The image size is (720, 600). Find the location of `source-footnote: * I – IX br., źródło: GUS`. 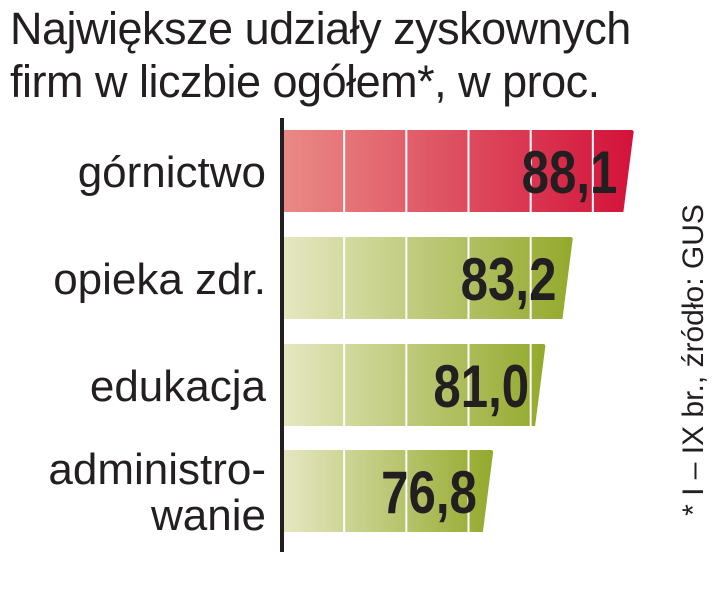

source-footnote: * I – IX br., źródło: GUS is located at coordinates (693, 360).